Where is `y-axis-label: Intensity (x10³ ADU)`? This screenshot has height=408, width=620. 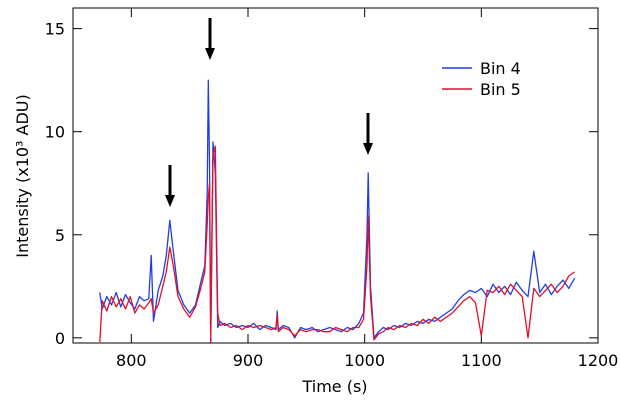 y-axis-label: Intensity (x10³ ADU) is located at coordinates (22, 176).